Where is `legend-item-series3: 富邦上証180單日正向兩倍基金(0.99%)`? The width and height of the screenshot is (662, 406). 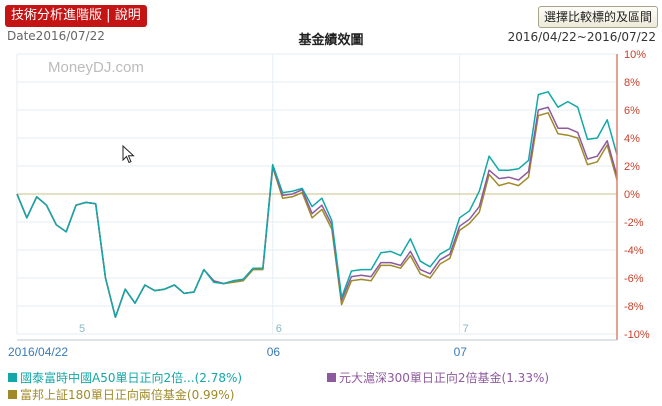
legend-item-series3: 富邦上証180單日正向兩倍基金(0.99%) is located at coordinates (121, 394).